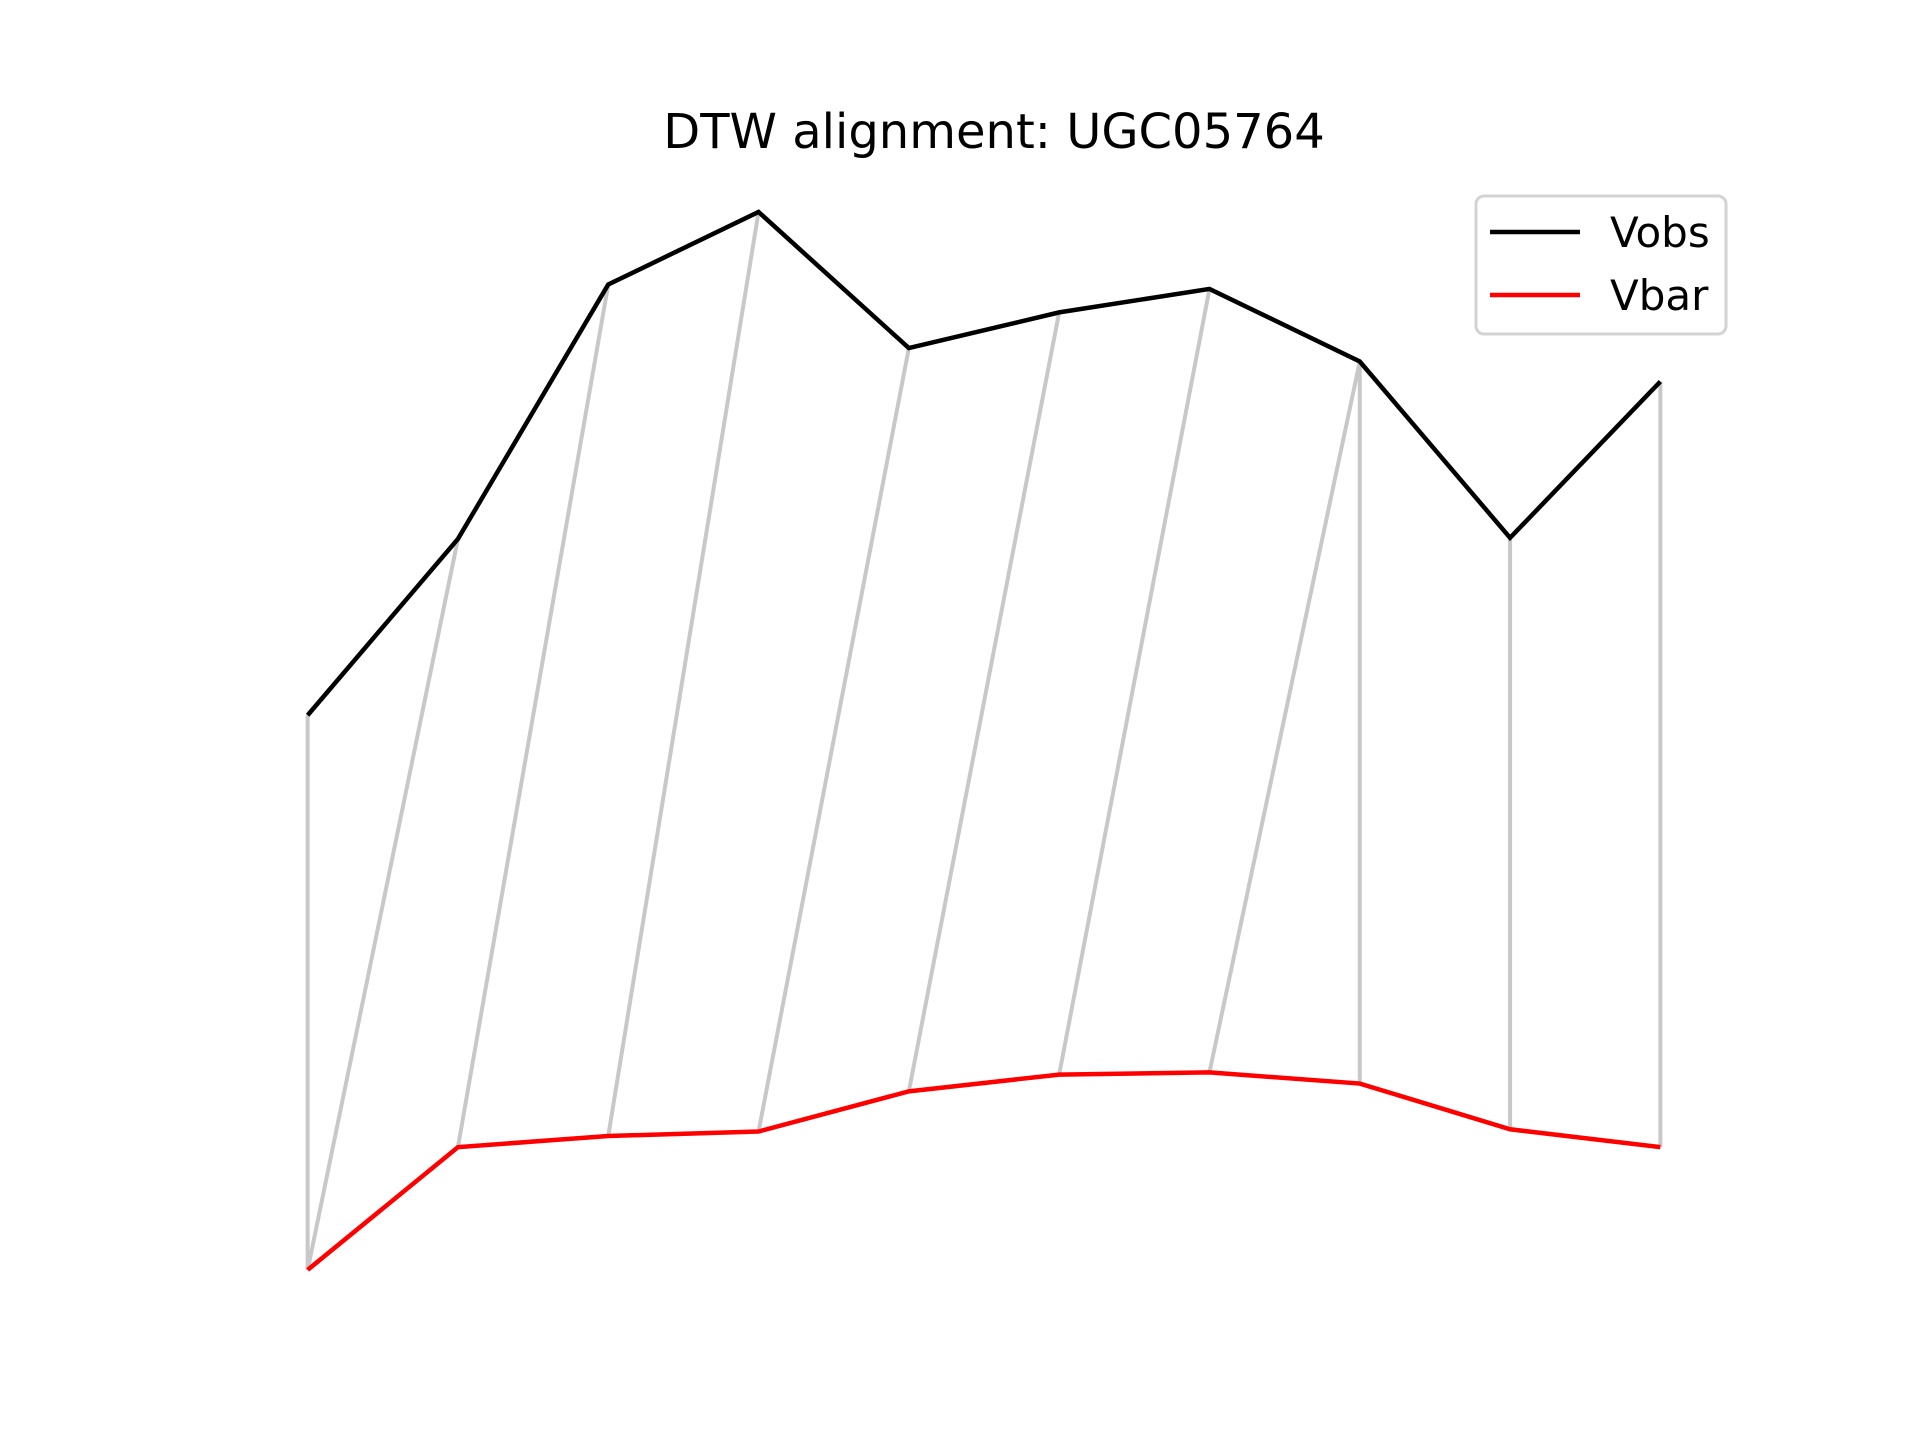 This screenshot has width=1920, height=1440. Describe the element at coordinates (1660, 232) in the screenshot. I see `legend-label-vobs: Vobs` at that location.